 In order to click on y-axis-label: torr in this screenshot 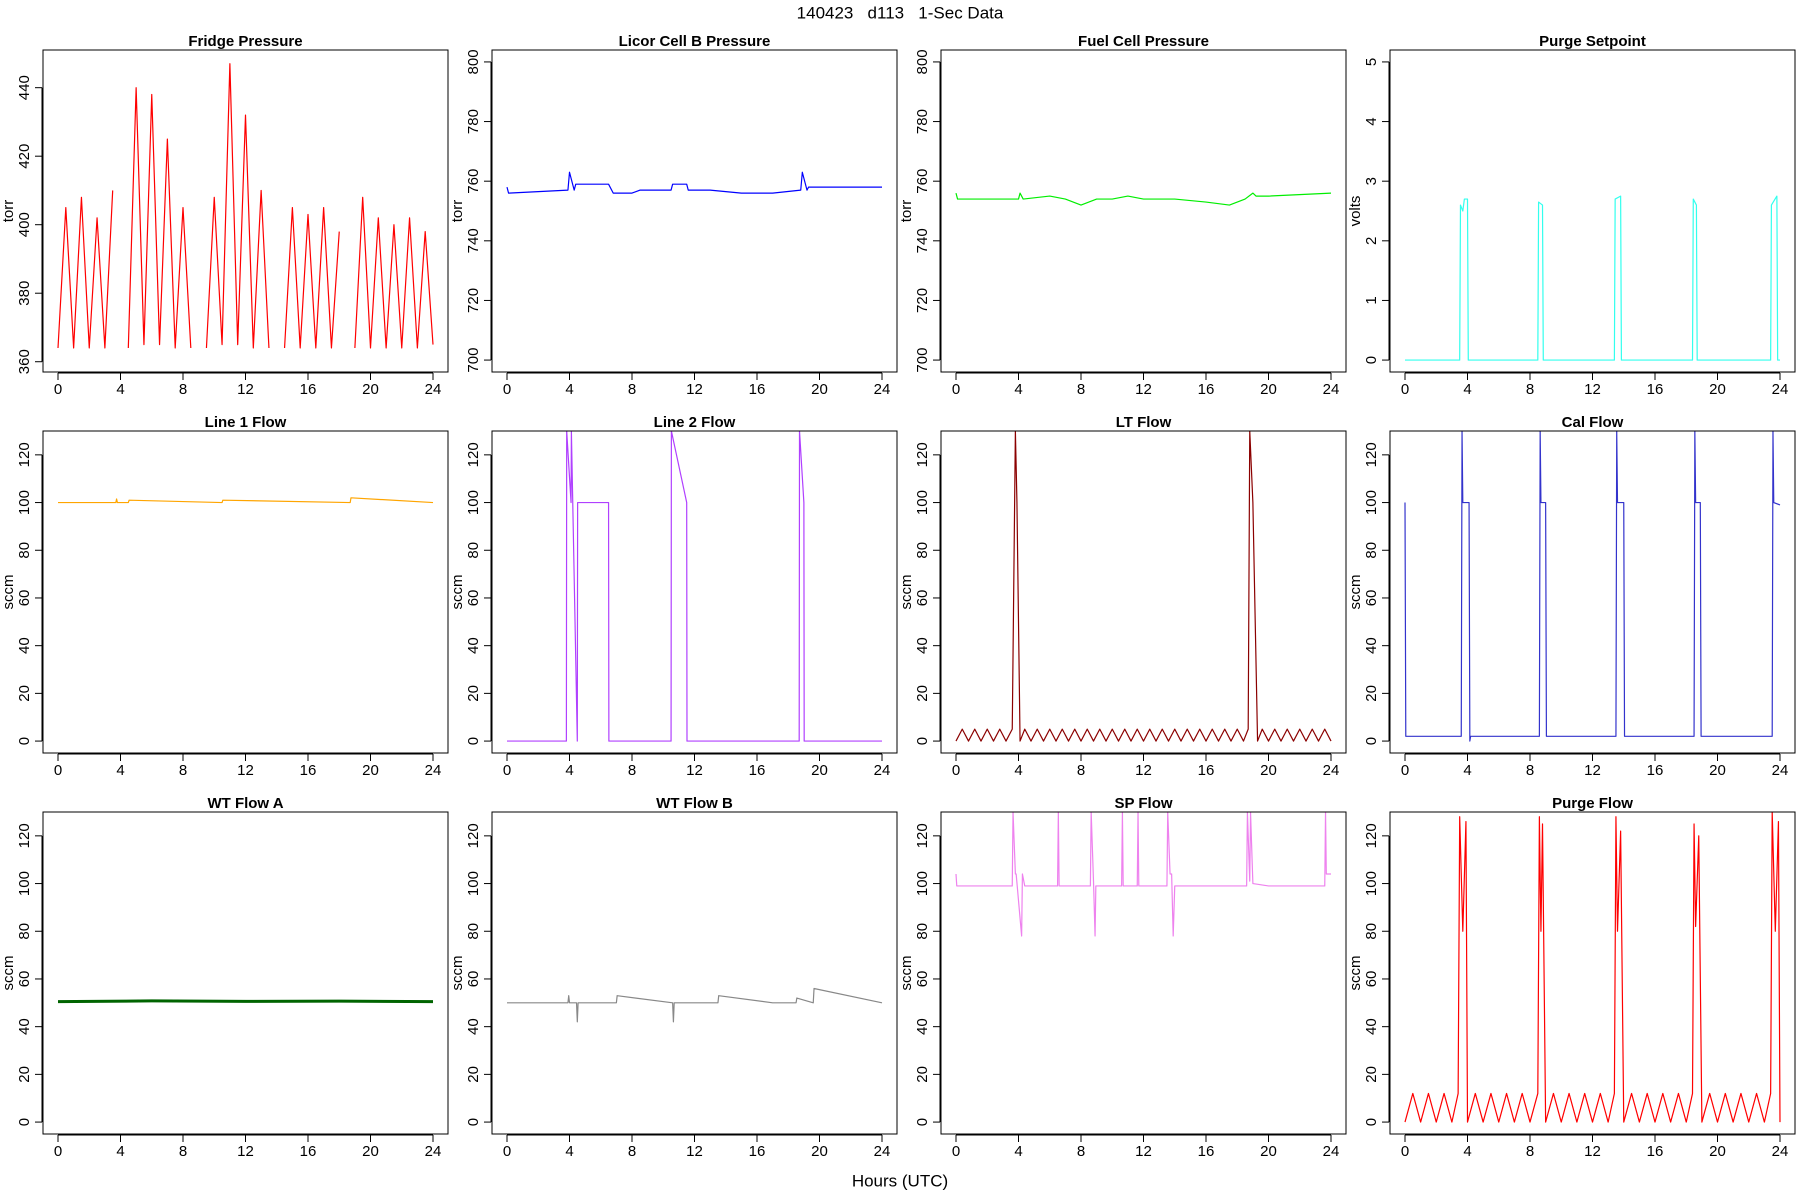, I will do `click(457, 211)`.